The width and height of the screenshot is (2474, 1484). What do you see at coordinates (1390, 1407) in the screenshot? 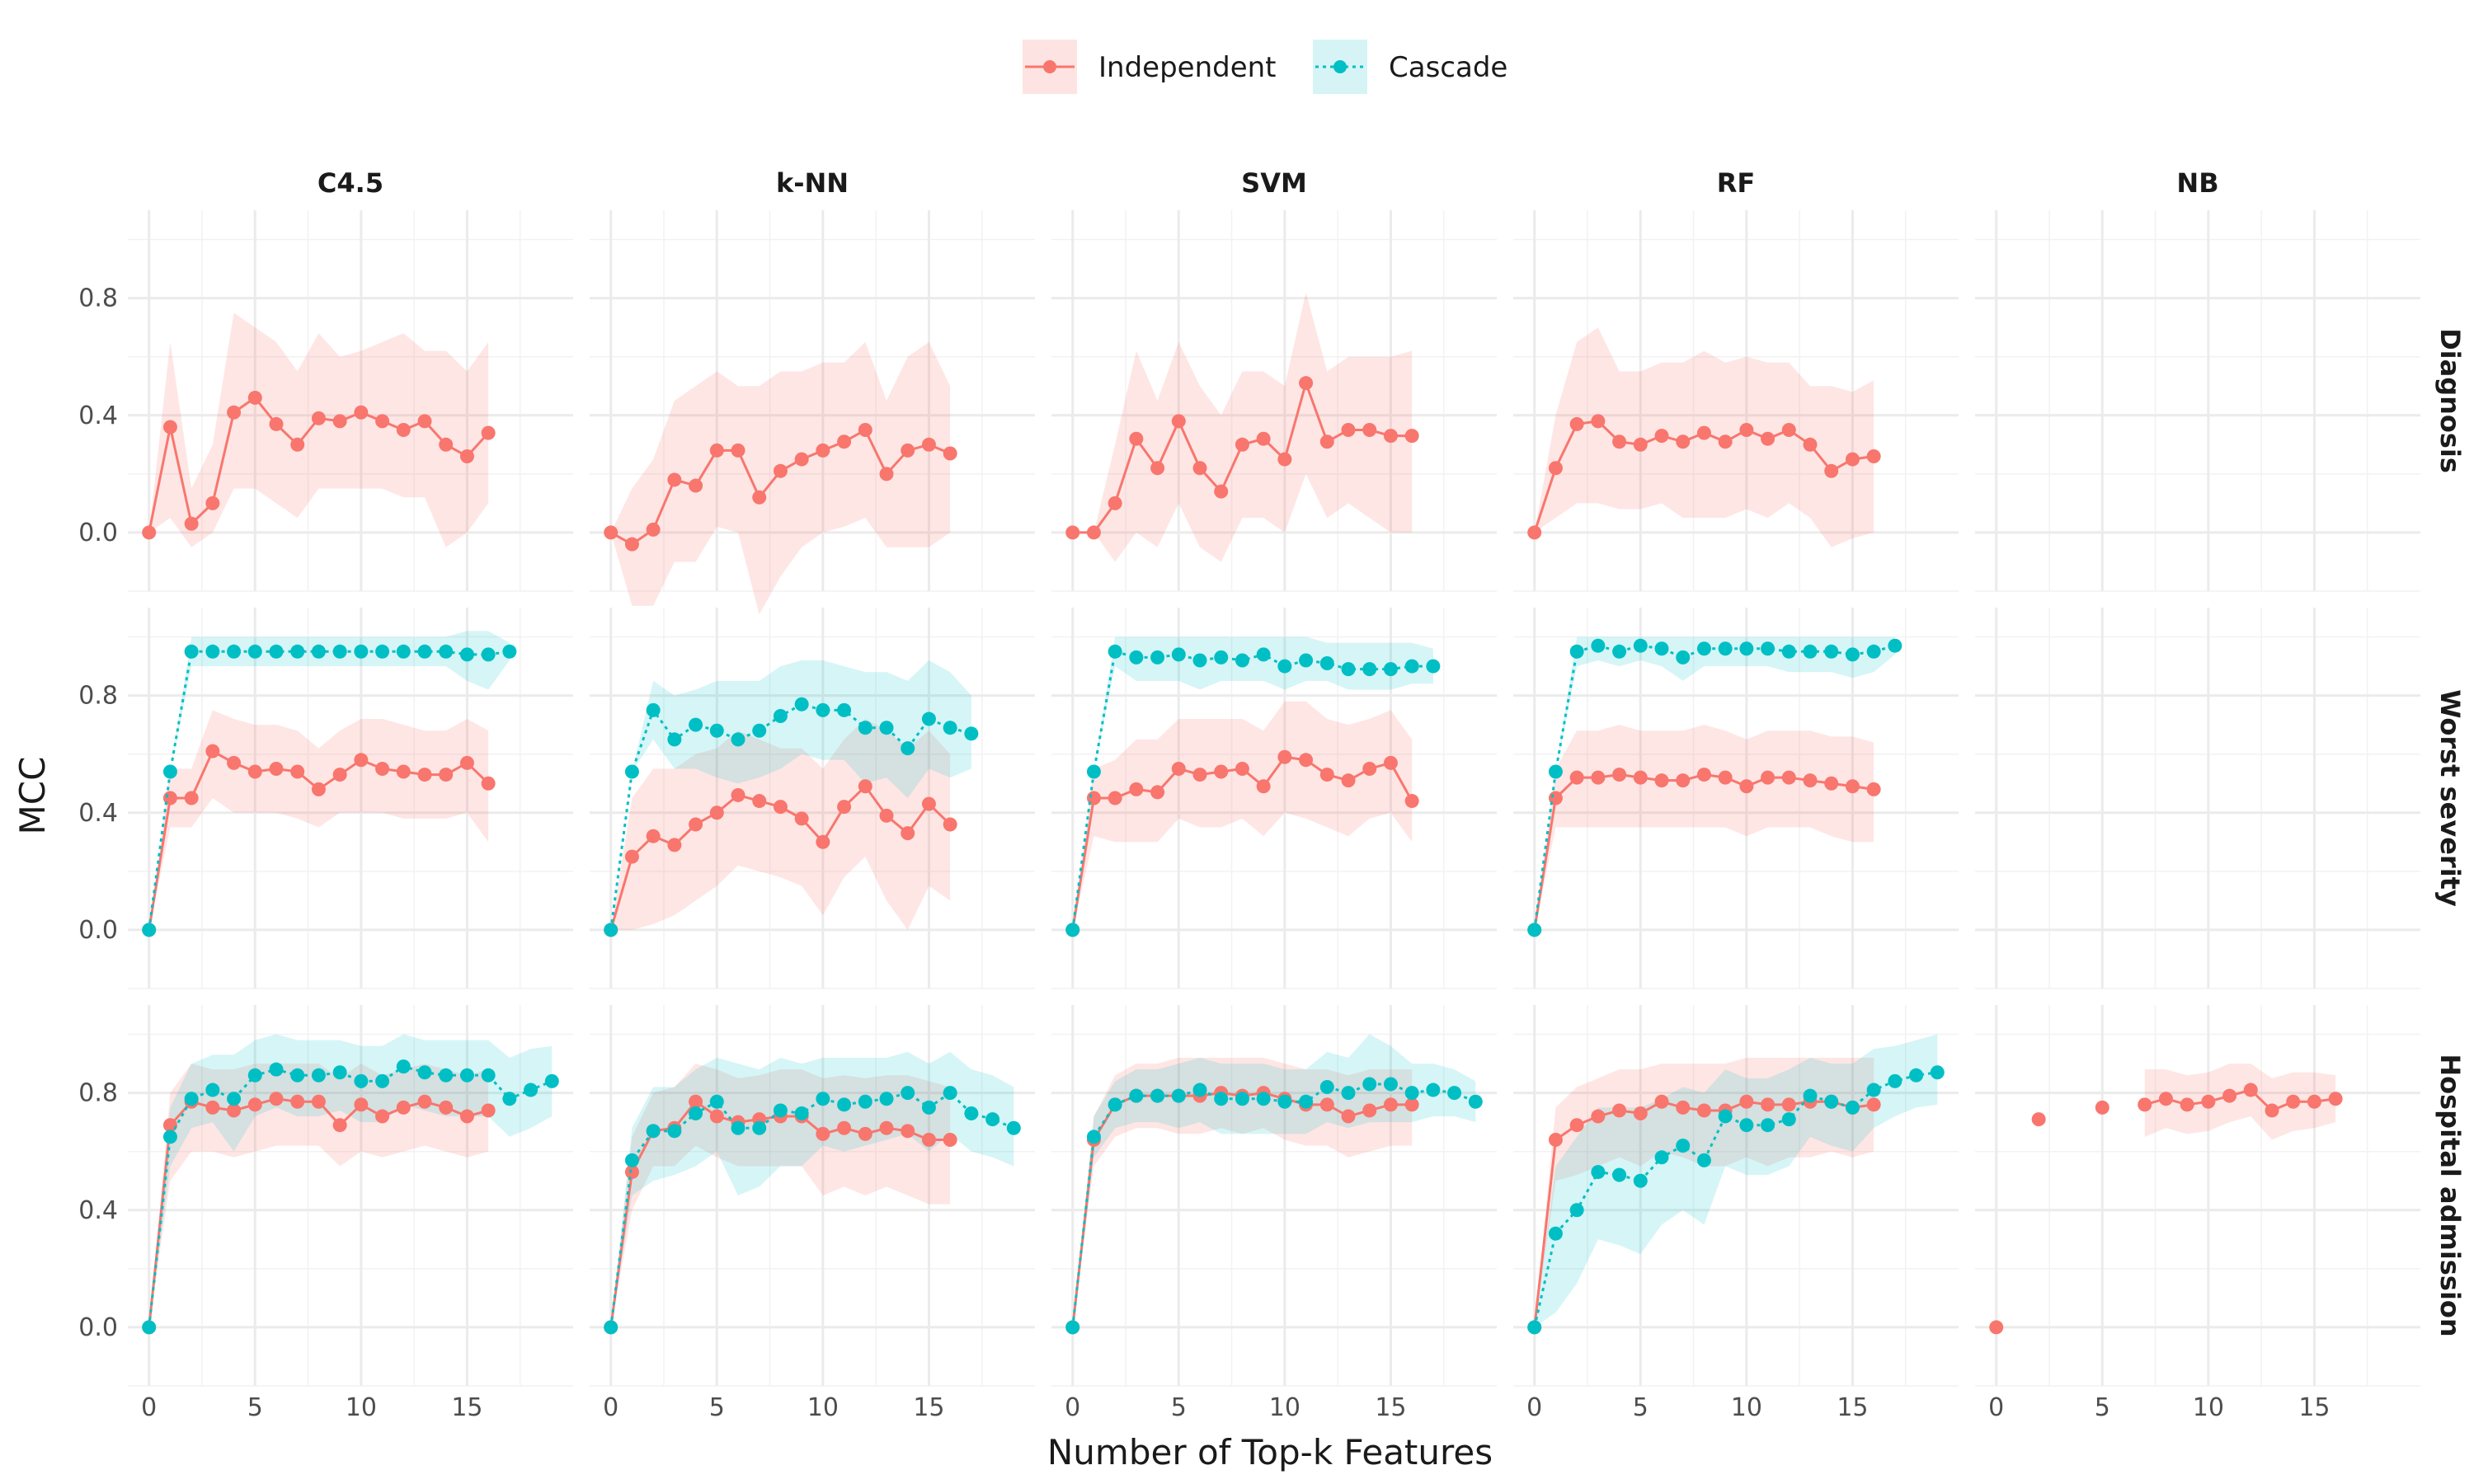
I see `x-tick-label: 15` at bounding box center [1390, 1407].